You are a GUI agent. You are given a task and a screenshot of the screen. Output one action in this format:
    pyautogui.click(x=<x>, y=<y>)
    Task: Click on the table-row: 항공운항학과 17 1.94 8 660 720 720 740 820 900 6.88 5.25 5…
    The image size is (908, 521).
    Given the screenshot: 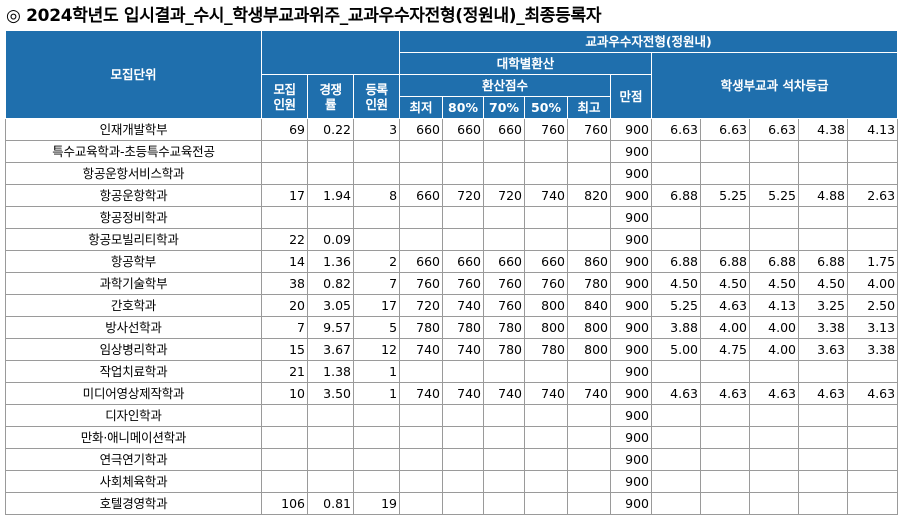 What is the action you would take?
    pyautogui.click(x=454, y=195)
    